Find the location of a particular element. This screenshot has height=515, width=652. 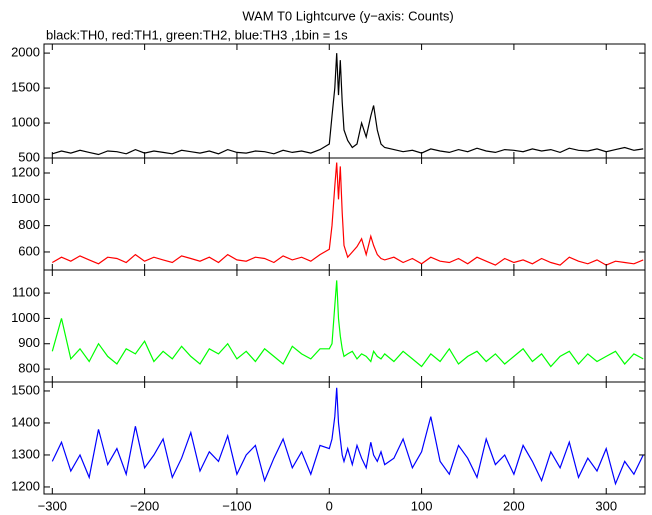

x-tick-label: 200 is located at coordinates (514, 505).